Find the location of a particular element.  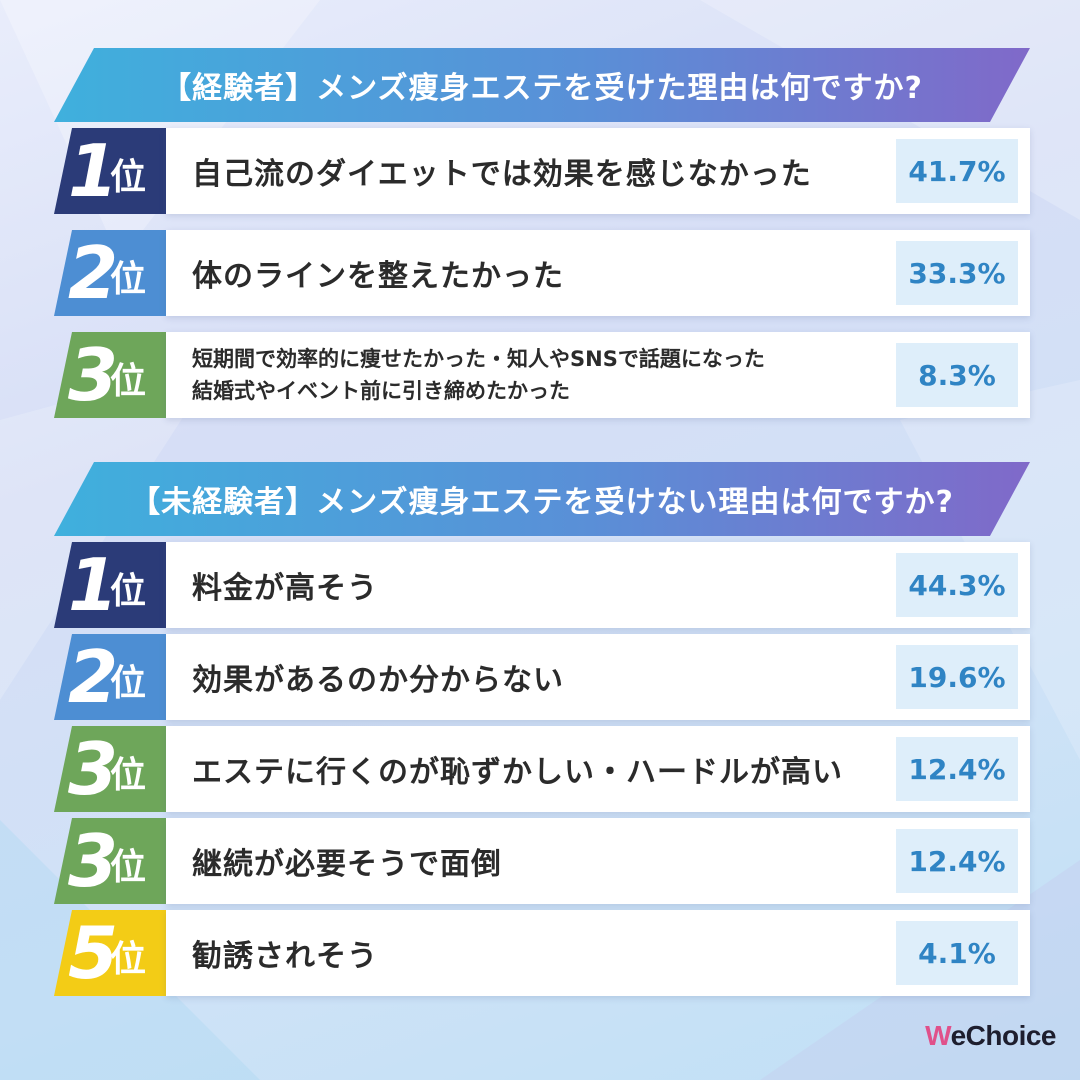

section-title: 【経験者】メンズ痩身エステを受けた理由は何ですか? is located at coordinates (542, 88).